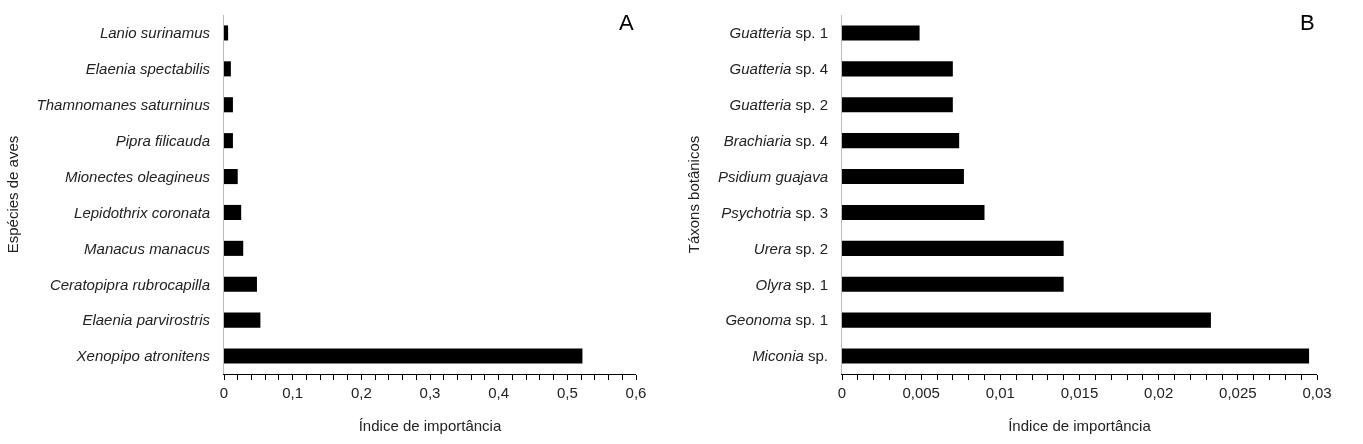  Describe the element at coordinates (1317, 392) in the screenshot. I see `x-tick-label: 0,03` at that location.